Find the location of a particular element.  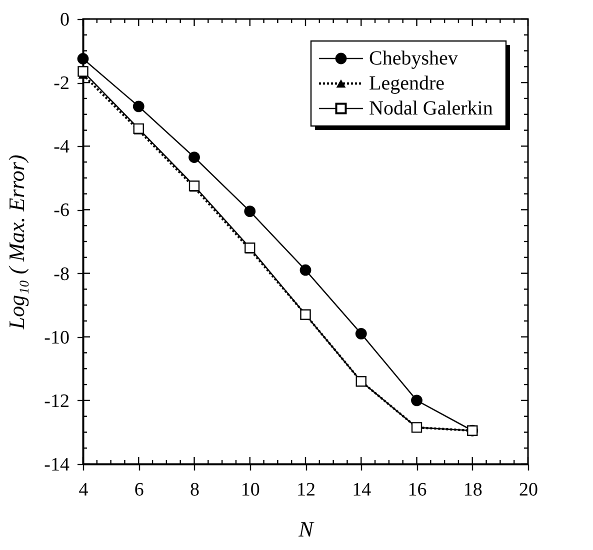

y-tick-label: -10 is located at coordinates (57, 337).